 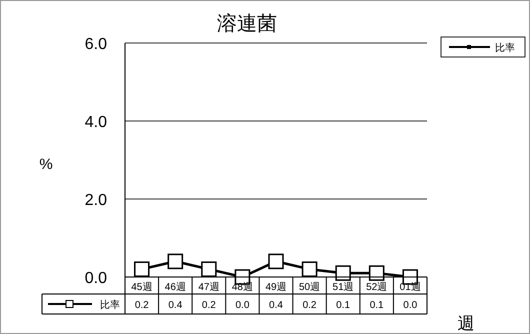 I want to click on y-tick-label: 6.0, so click(x=96, y=44).